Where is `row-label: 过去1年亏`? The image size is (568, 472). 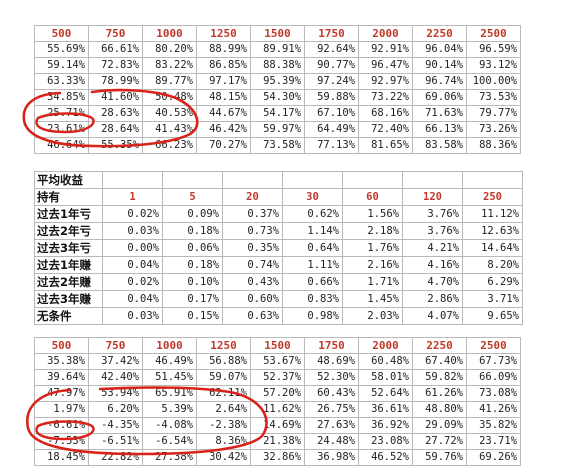 row-label: 过去1年亏 is located at coordinates (68, 214).